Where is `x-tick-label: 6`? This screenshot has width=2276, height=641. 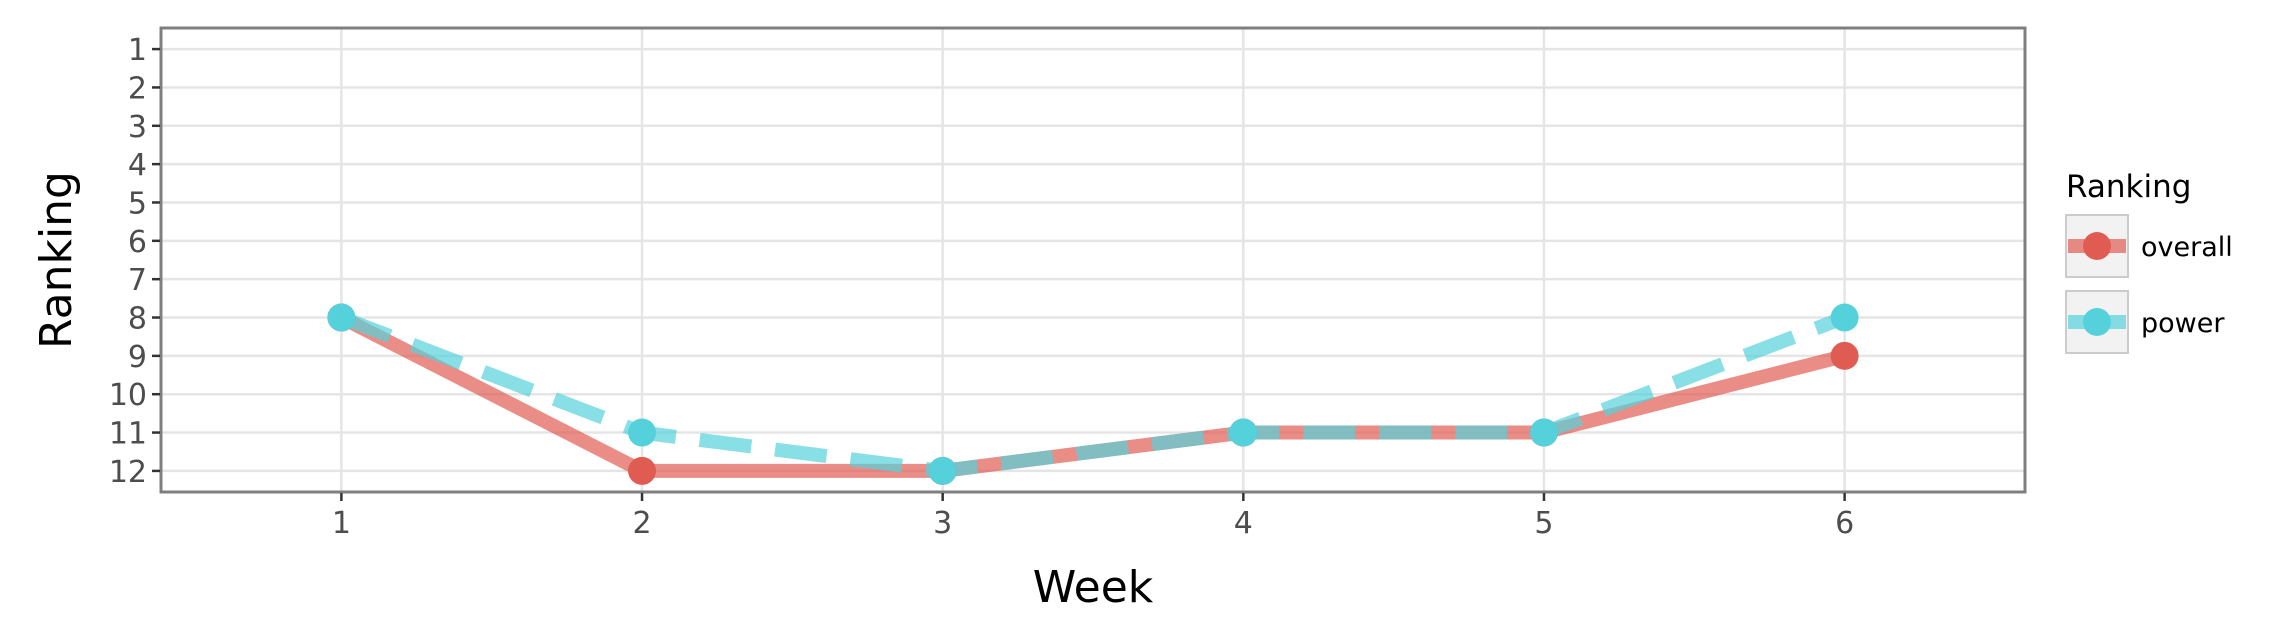
x-tick-label: 6 is located at coordinates (1844, 523).